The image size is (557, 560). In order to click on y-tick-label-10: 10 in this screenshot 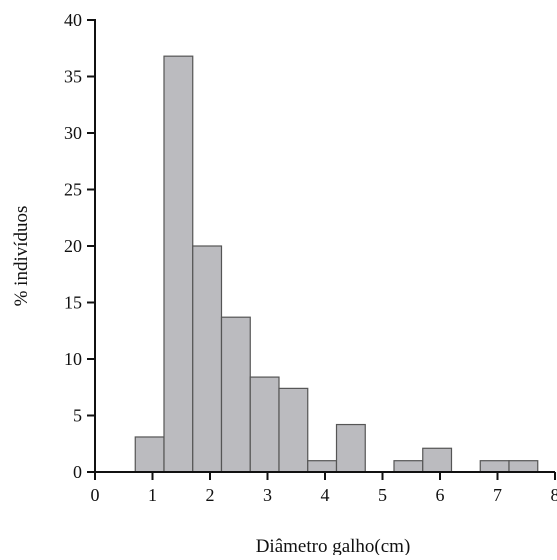, I will do `click(73, 359)`.